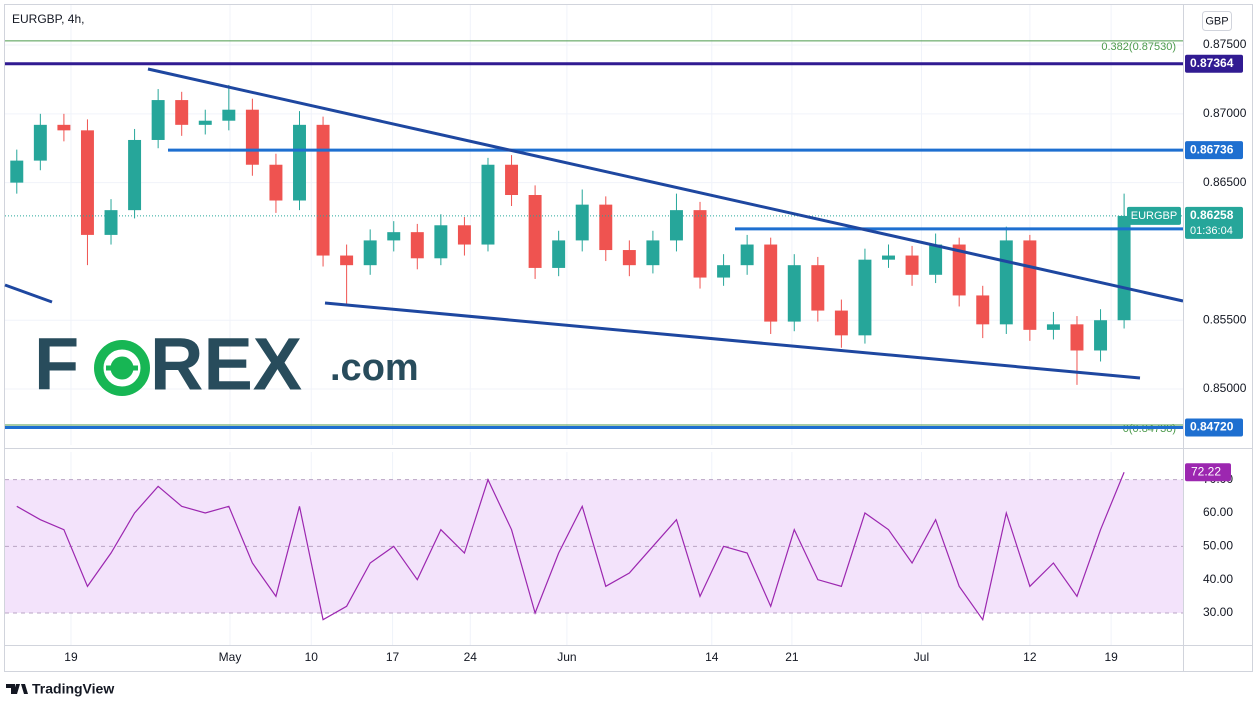 The height and width of the screenshot is (708, 1258). I want to click on tv-icon, so click(17, 689).